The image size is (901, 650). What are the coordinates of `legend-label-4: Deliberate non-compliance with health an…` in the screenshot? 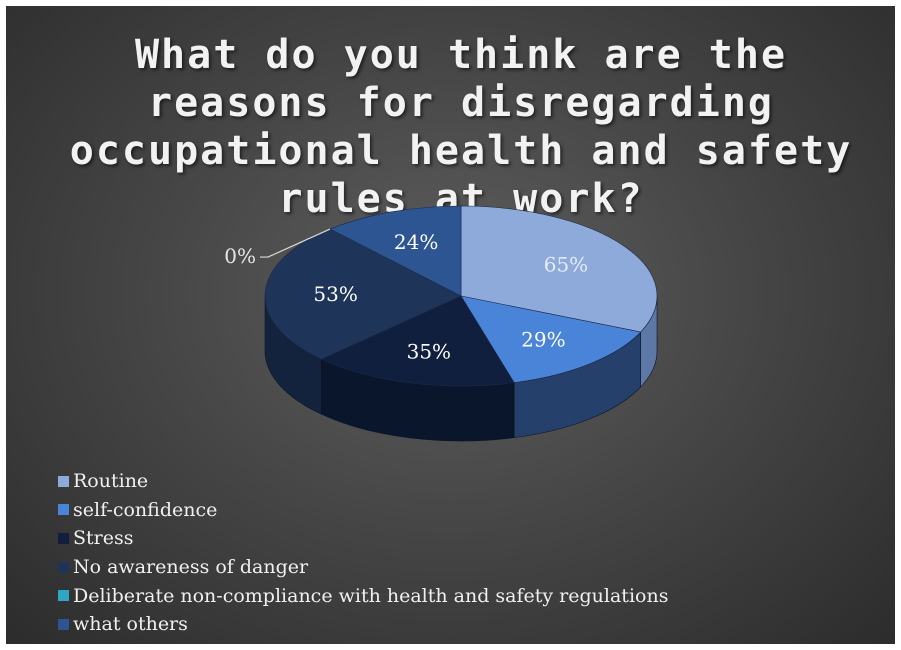 It's located at (371, 595).